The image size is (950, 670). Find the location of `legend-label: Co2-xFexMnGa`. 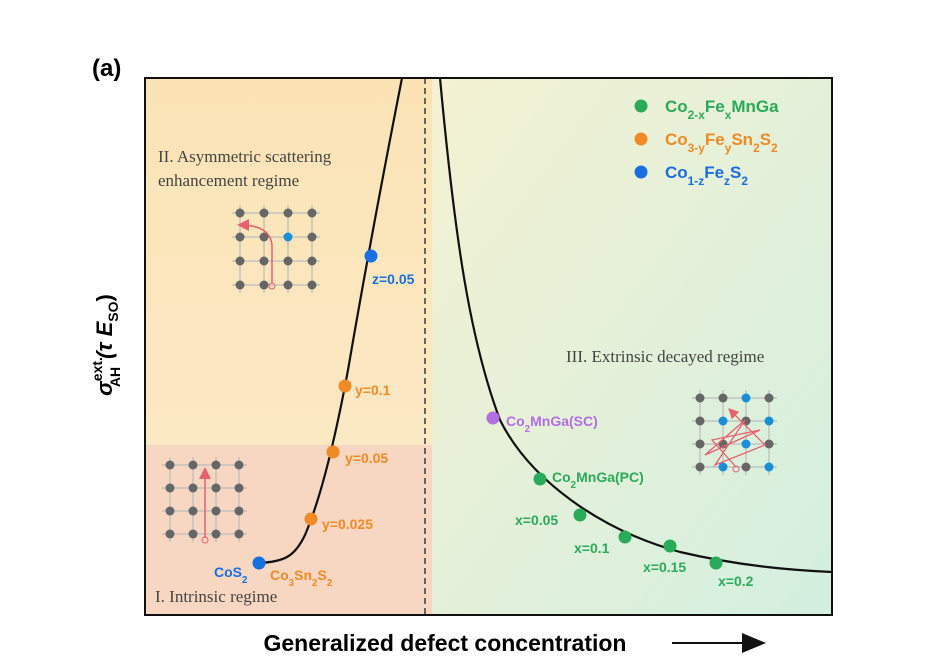

legend-label: Co2-xFexMnGa is located at coordinates (722, 109).